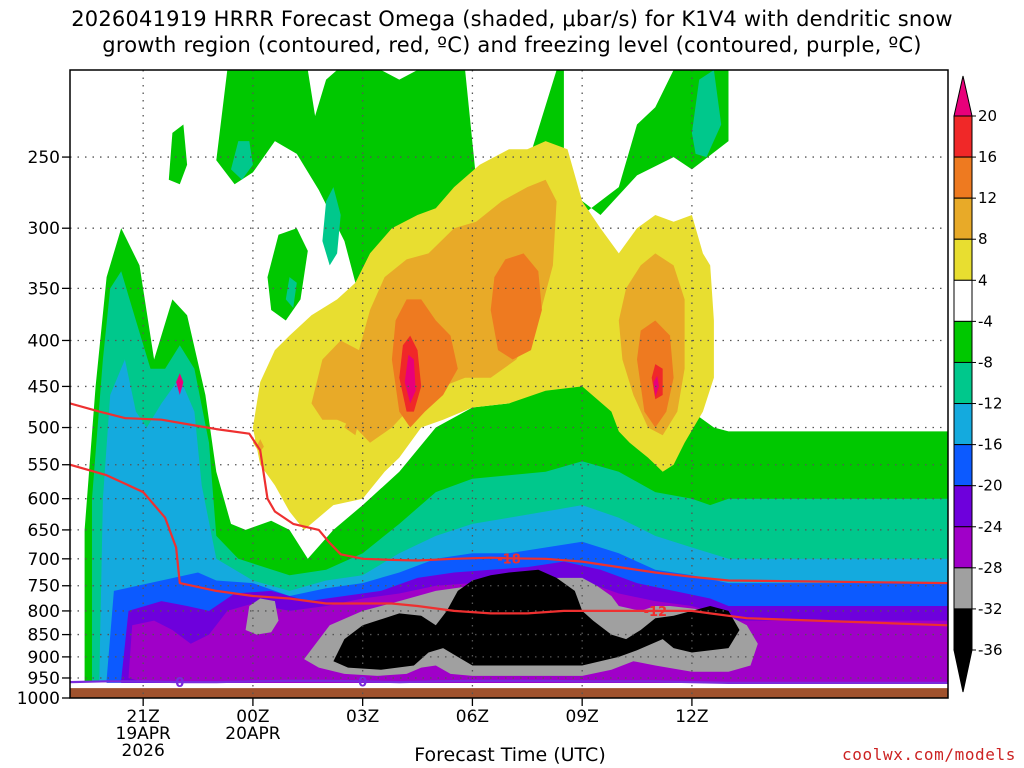  Describe the element at coordinates (44, 636) in the screenshot. I see `y-tick-label: 850` at that location.